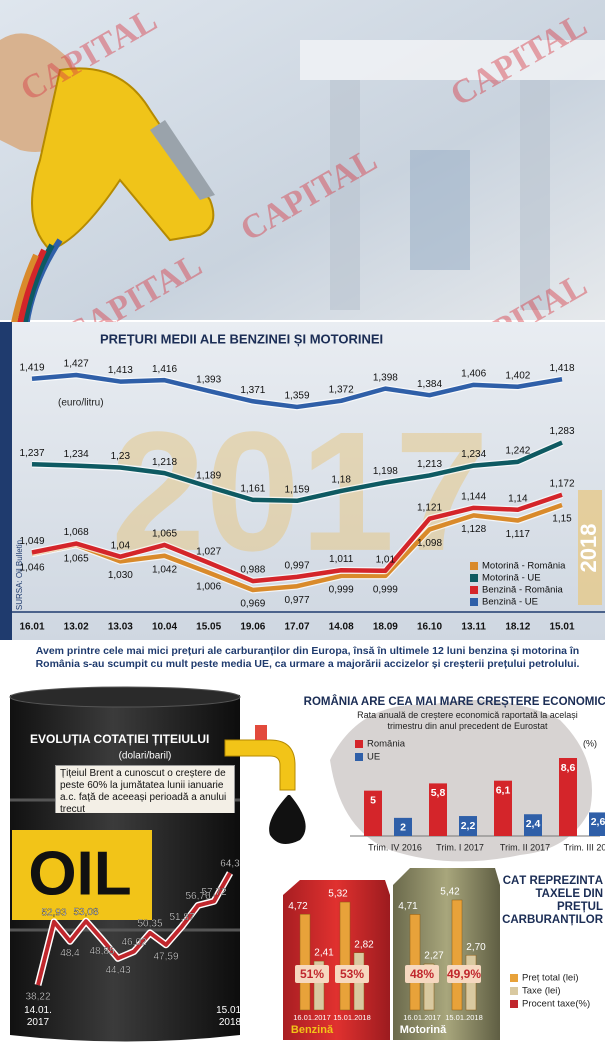 This screenshot has height=1049, width=605. Describe the element at coordinates (561, 627) in the screenshot. I see `x-tick-label: 15.01` at that location.